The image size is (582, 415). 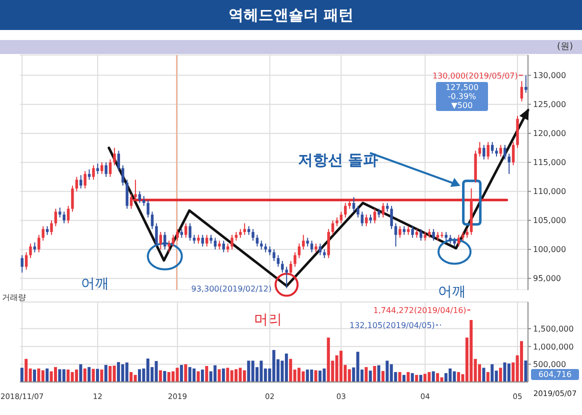 I want to click on y-tick-label: 115,000, so click(x=549, y=163).